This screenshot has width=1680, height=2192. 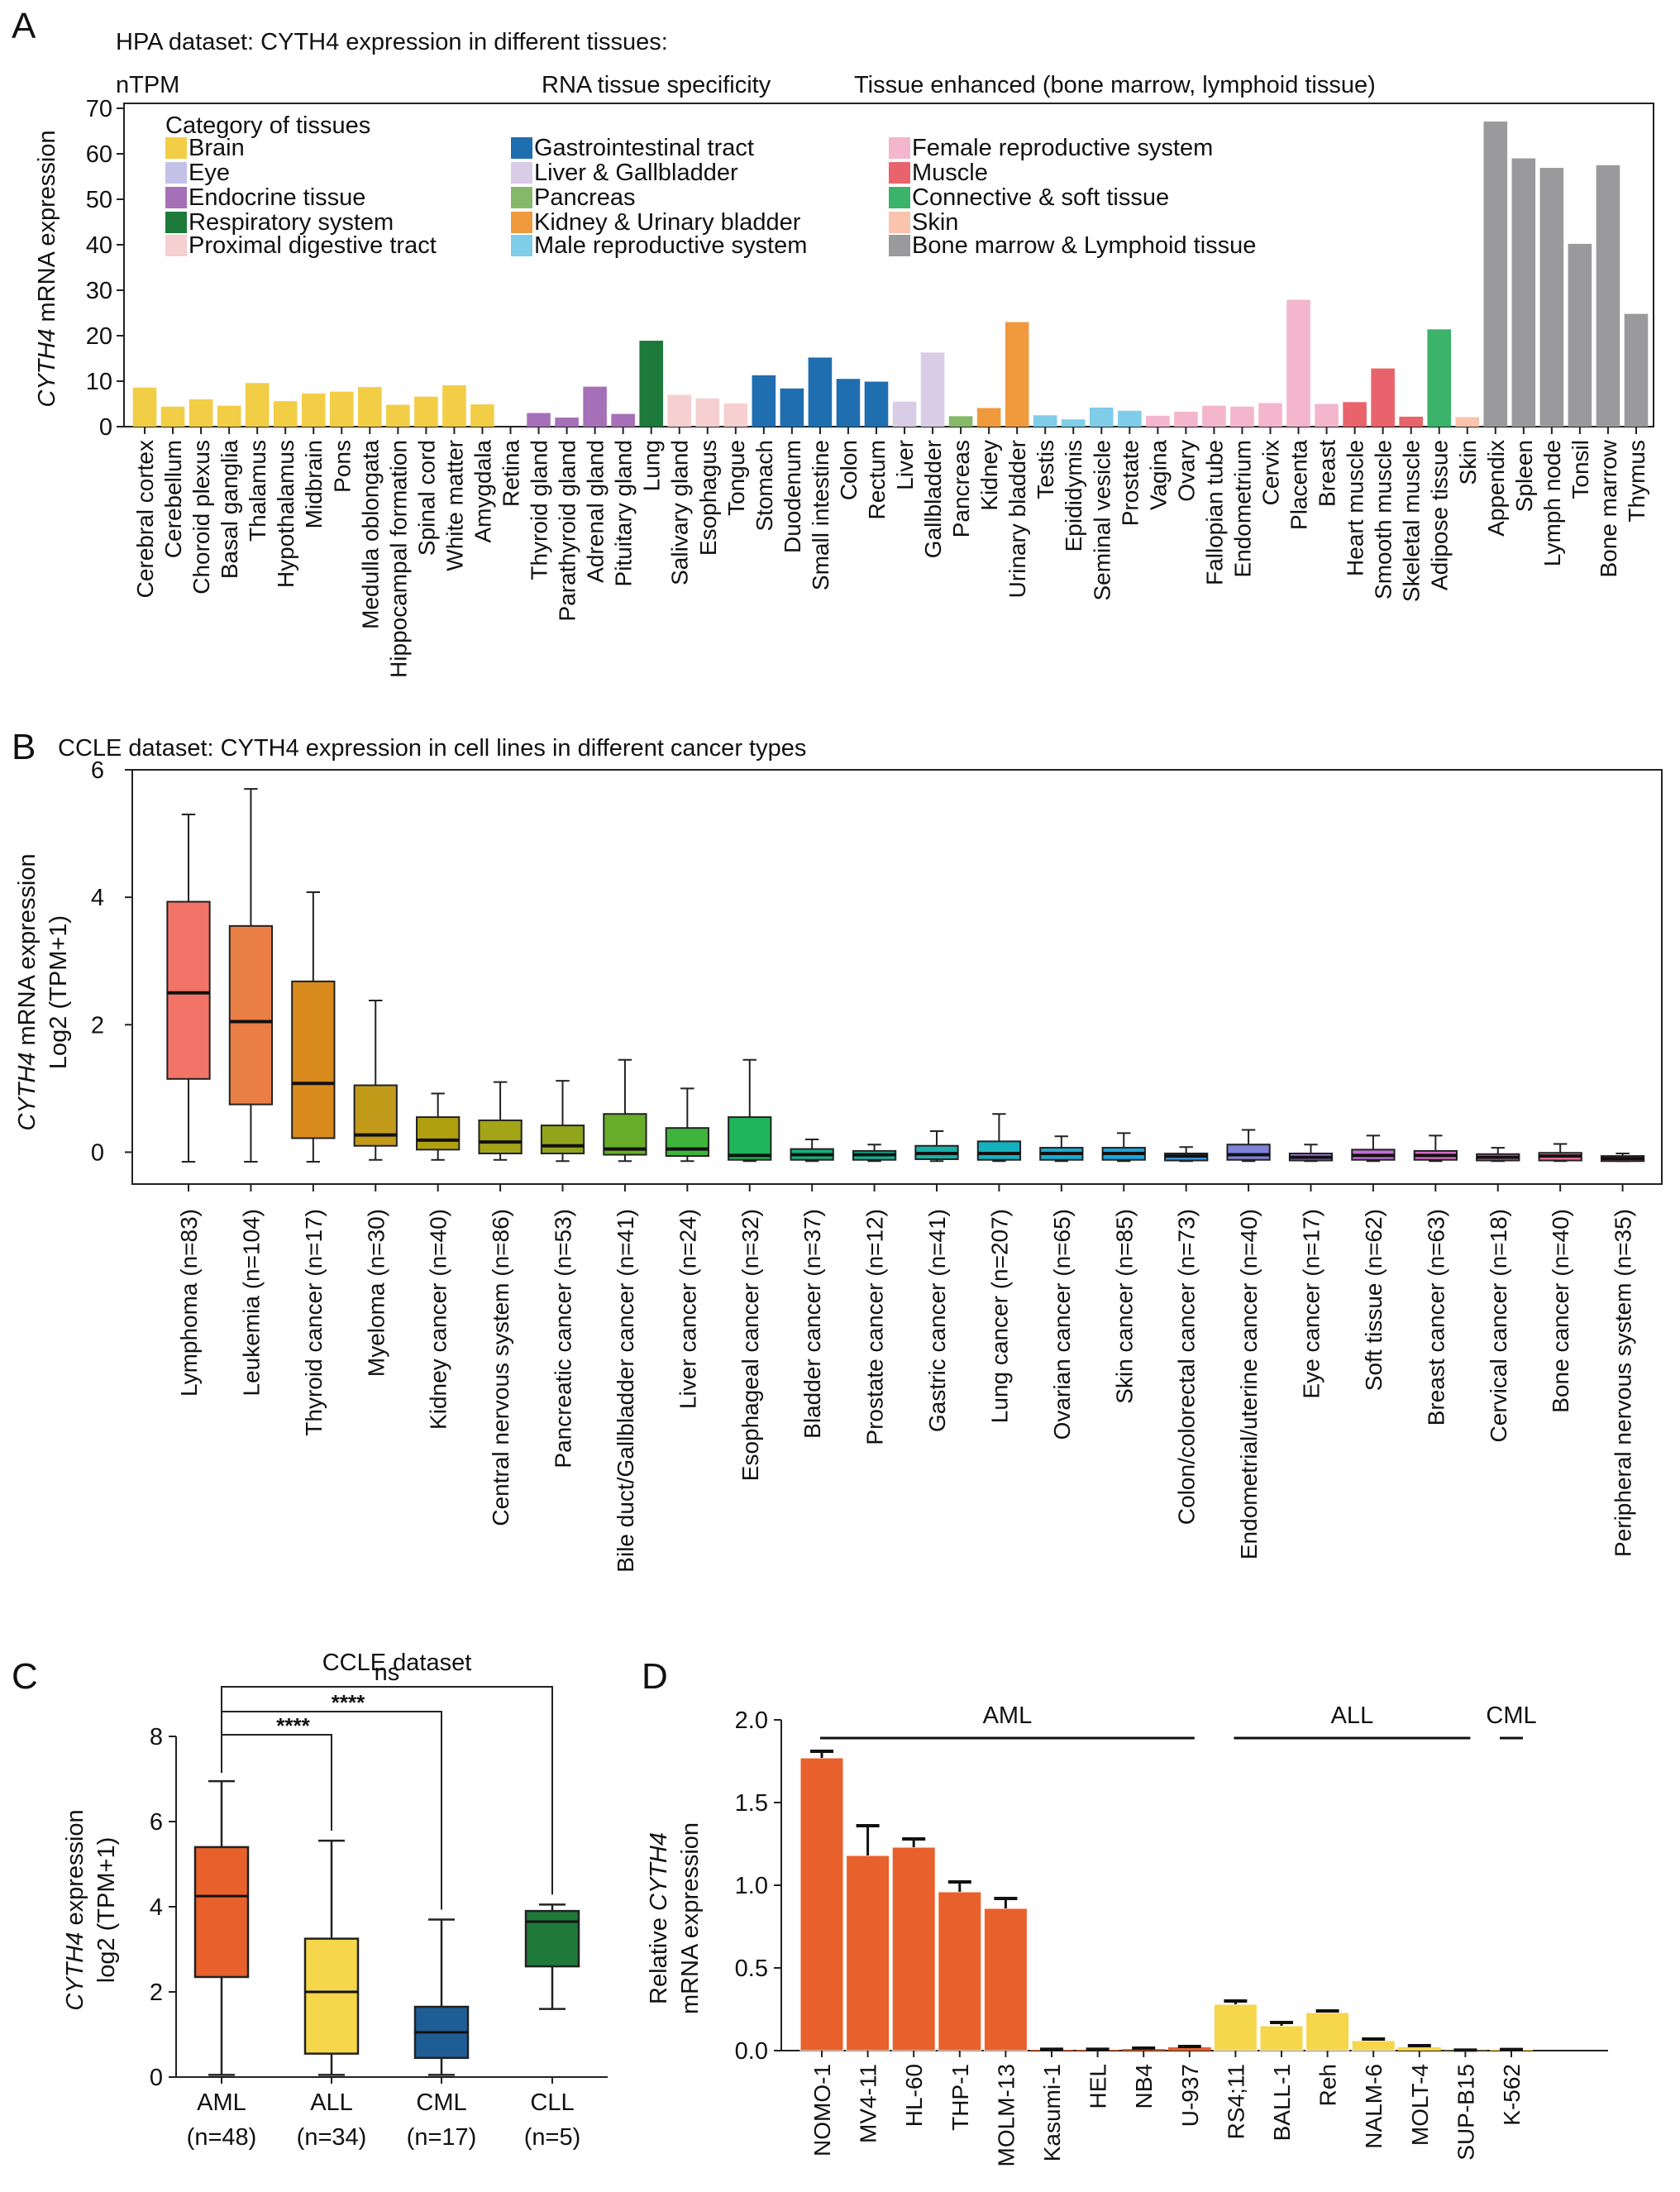 I want to click on panel-a-ylabel-gene: CYTH4, so click(x=47, y=369).